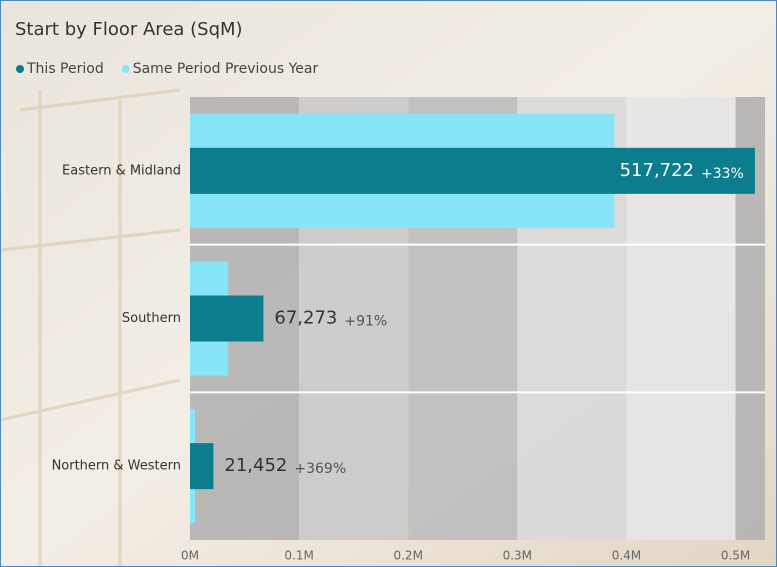 The image size is (777, 567). I want to click on x-tick-label: 0.2M, so click(407, 556).